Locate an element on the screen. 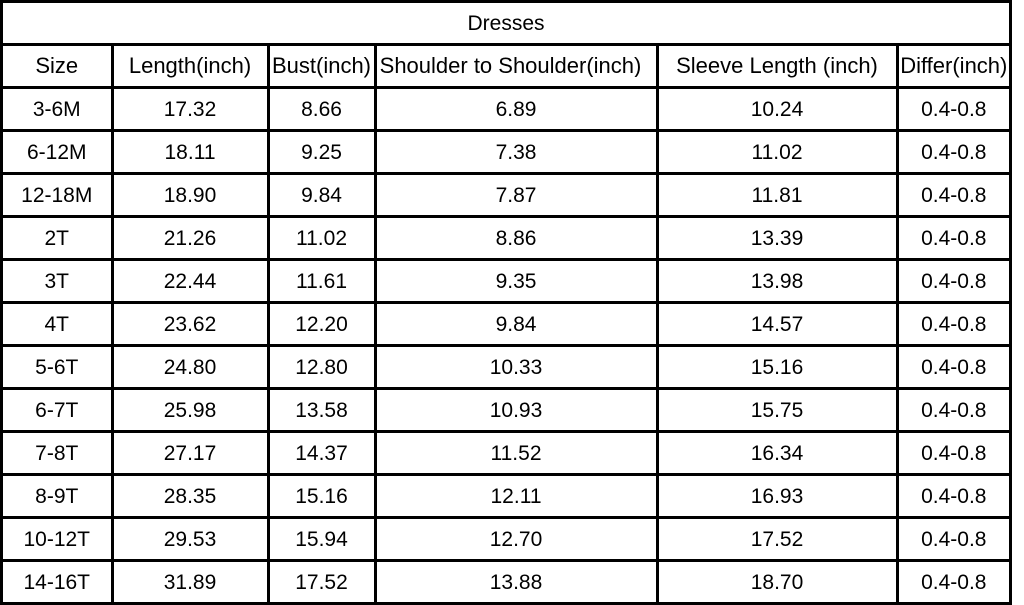 The image size is (1024, 605). cell-length: 23.62 is located at coordinates (191, 324).